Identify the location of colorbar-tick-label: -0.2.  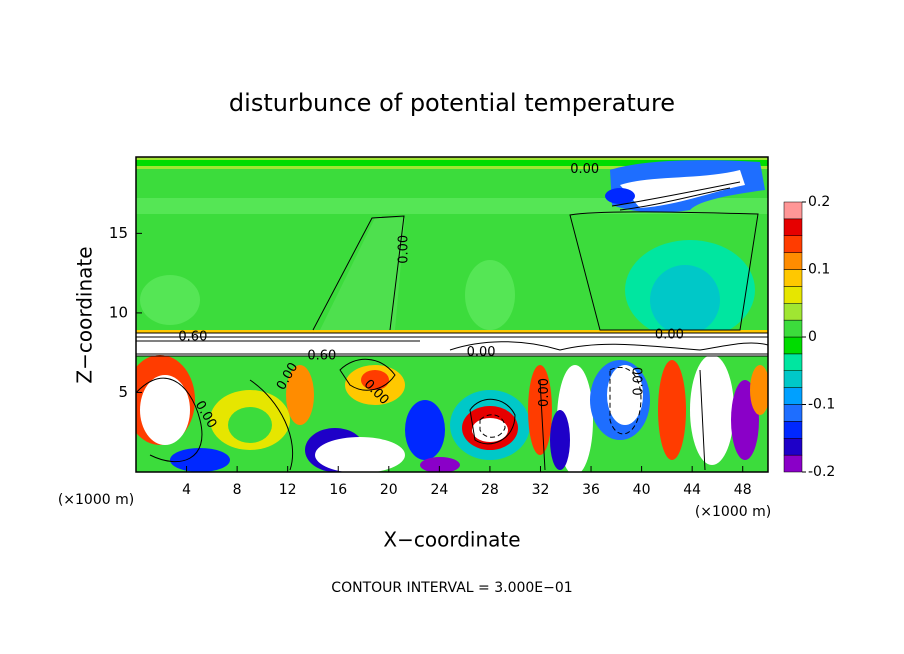
(821, 472).